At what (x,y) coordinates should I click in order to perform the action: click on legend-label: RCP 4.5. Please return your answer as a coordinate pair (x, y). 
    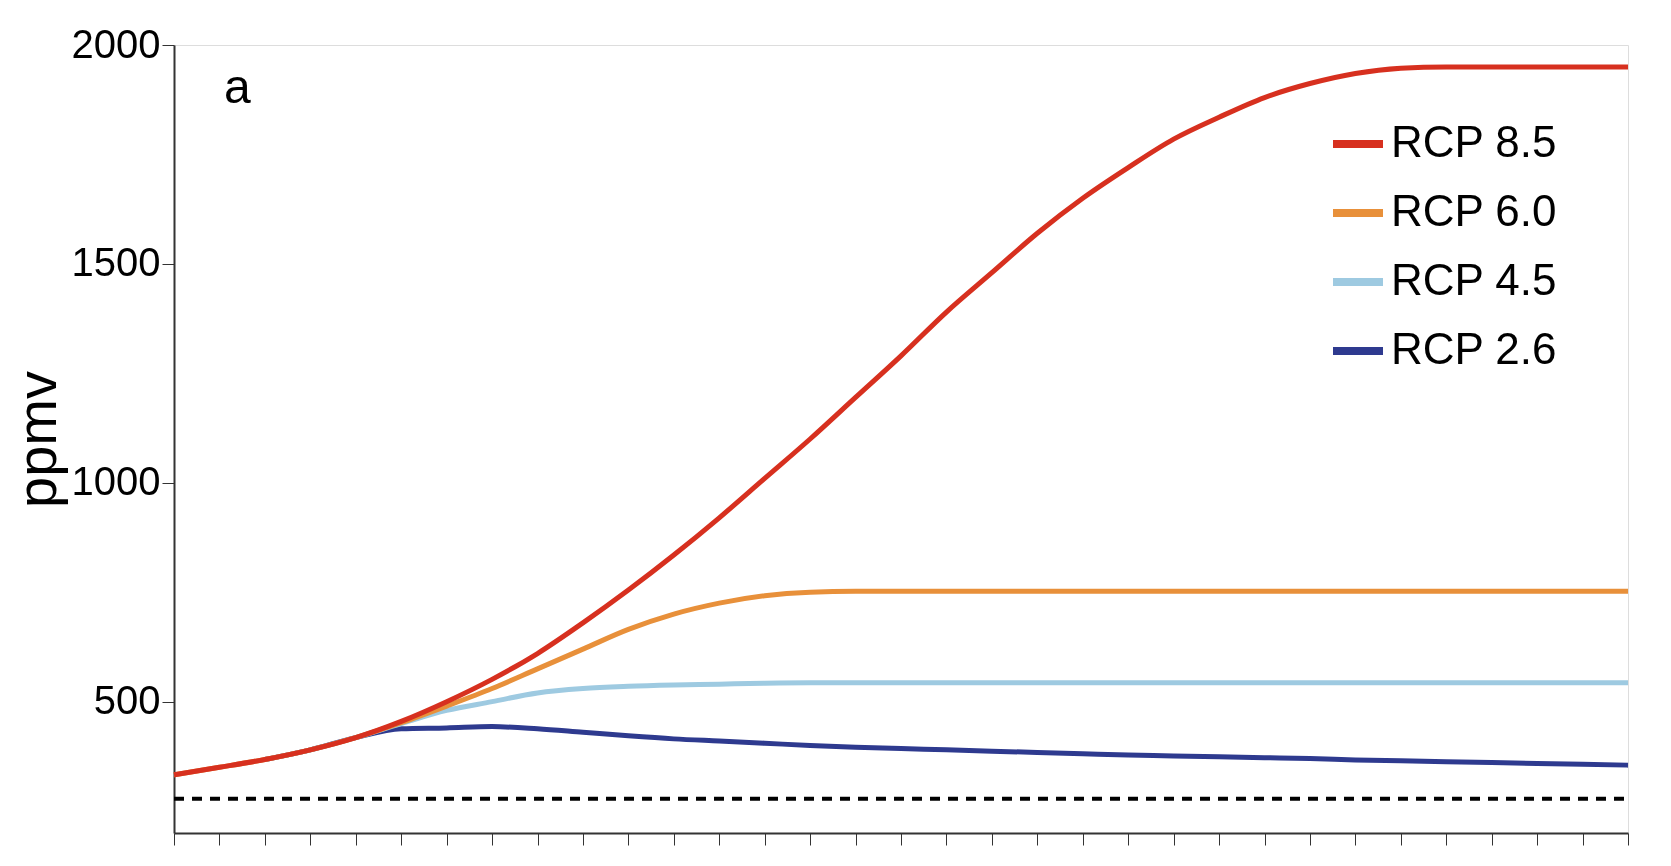
    Looking at the image, I should click on (1474, 279).